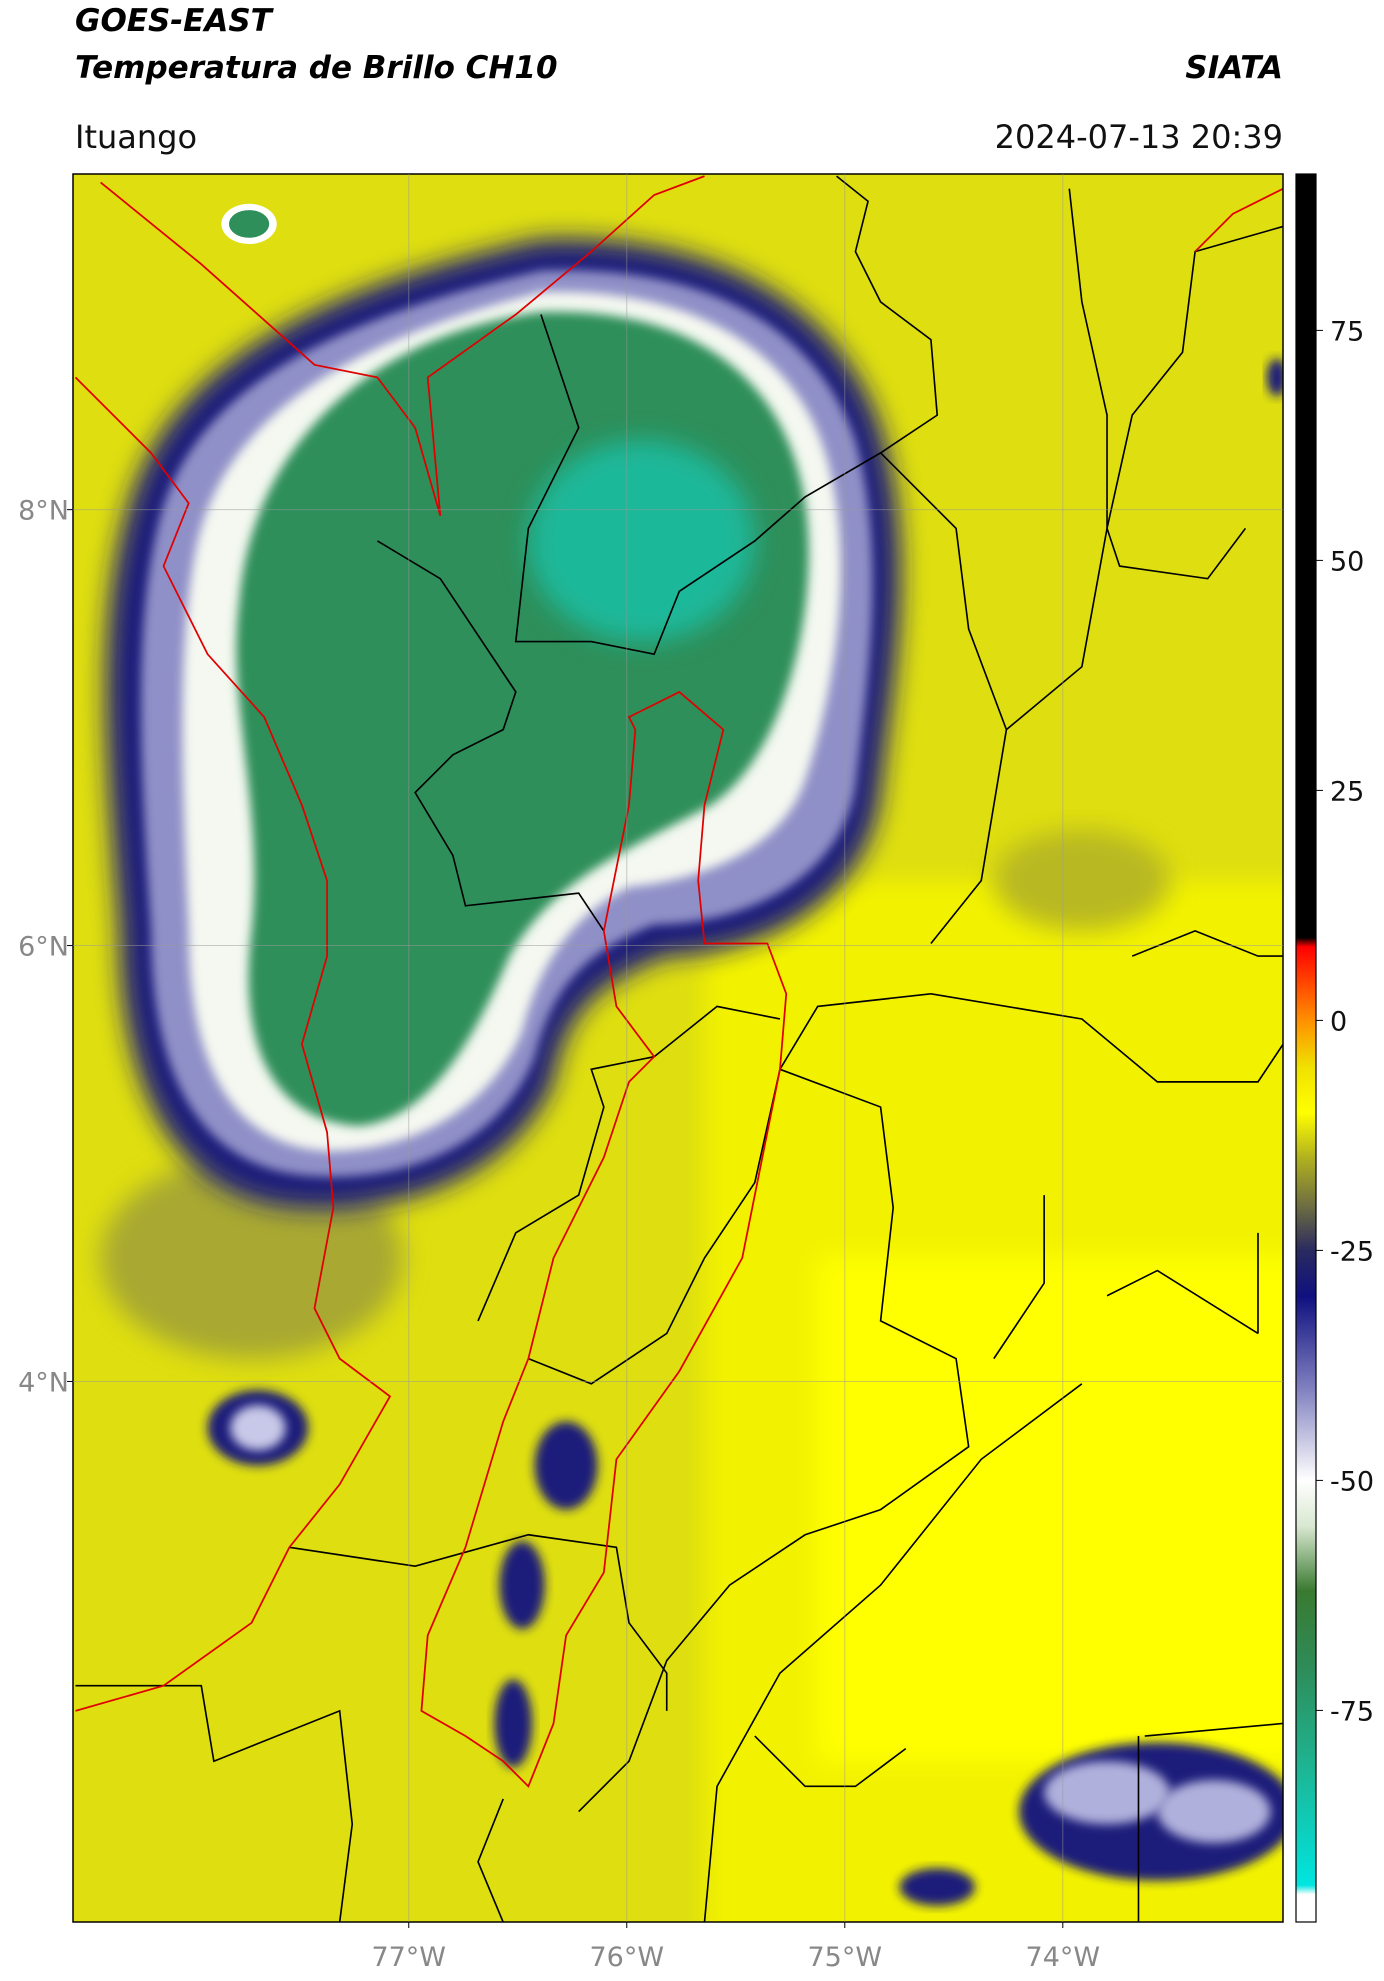  I want to click on x-tick-label: 76°W, so click(626, 1957).